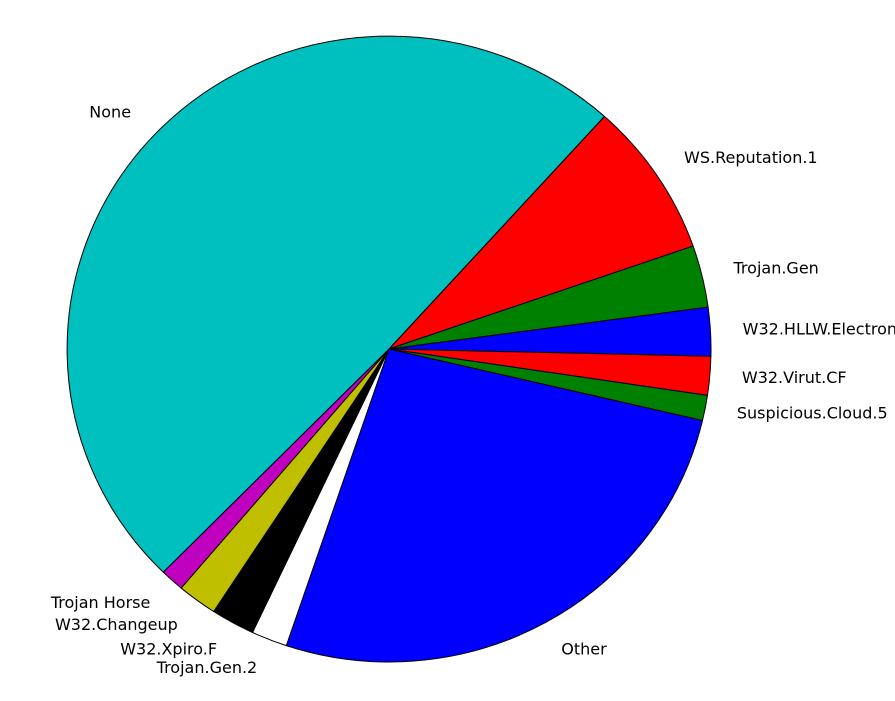 The width and height of the screenshot is (895, 701). What do you see at coordinates (751, 157) in the screenshot?
I see `pie-label-ws-reputation-1: WS.Reputation.1` at bounding box center [751, 157].